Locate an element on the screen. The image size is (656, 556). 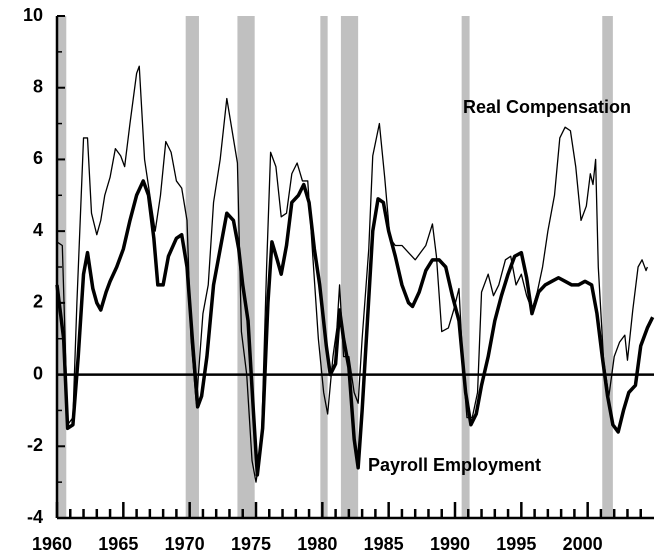
y-tick-label: 6 is located at coordinates (38, 158).